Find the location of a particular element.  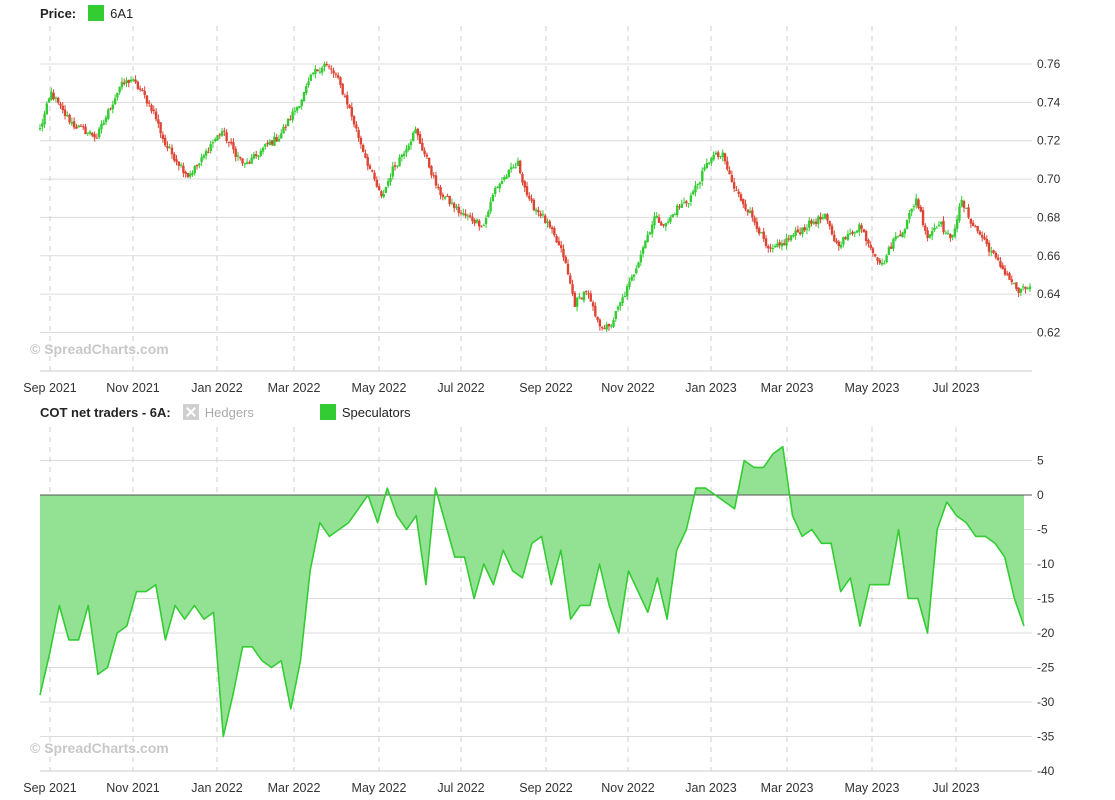

cot-x-tick-label: Jul 2022 is located at coordinates (460, 788).